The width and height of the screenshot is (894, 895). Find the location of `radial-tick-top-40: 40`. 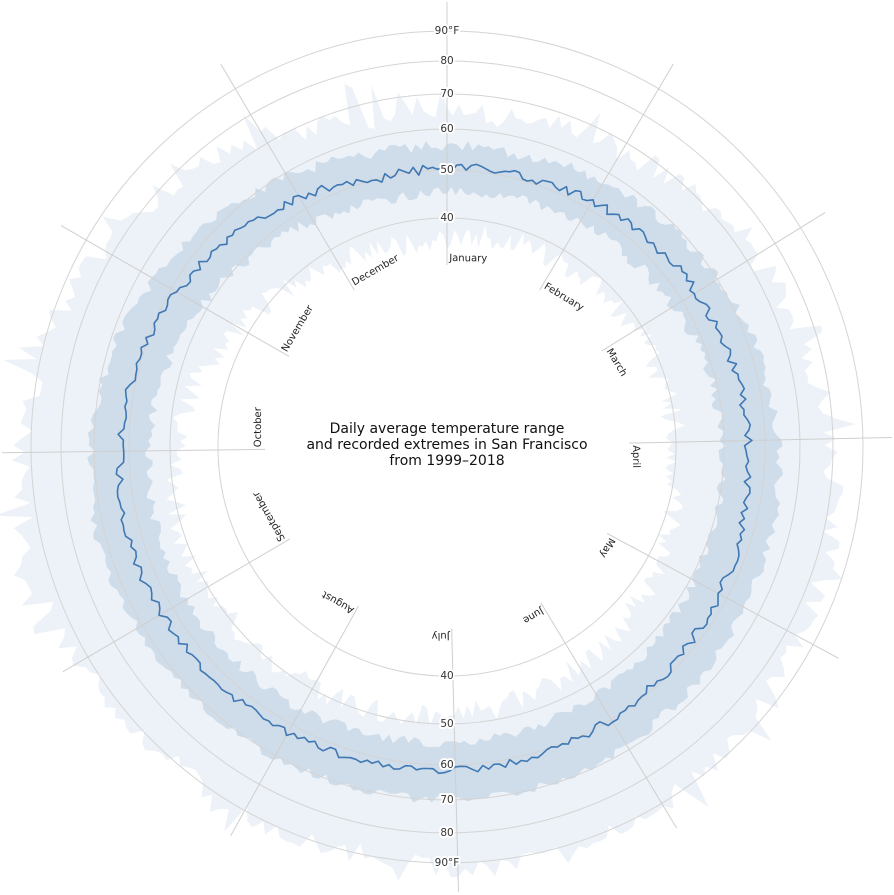

radial-tick-top-40: 40 is located at coordinates (446, 218).